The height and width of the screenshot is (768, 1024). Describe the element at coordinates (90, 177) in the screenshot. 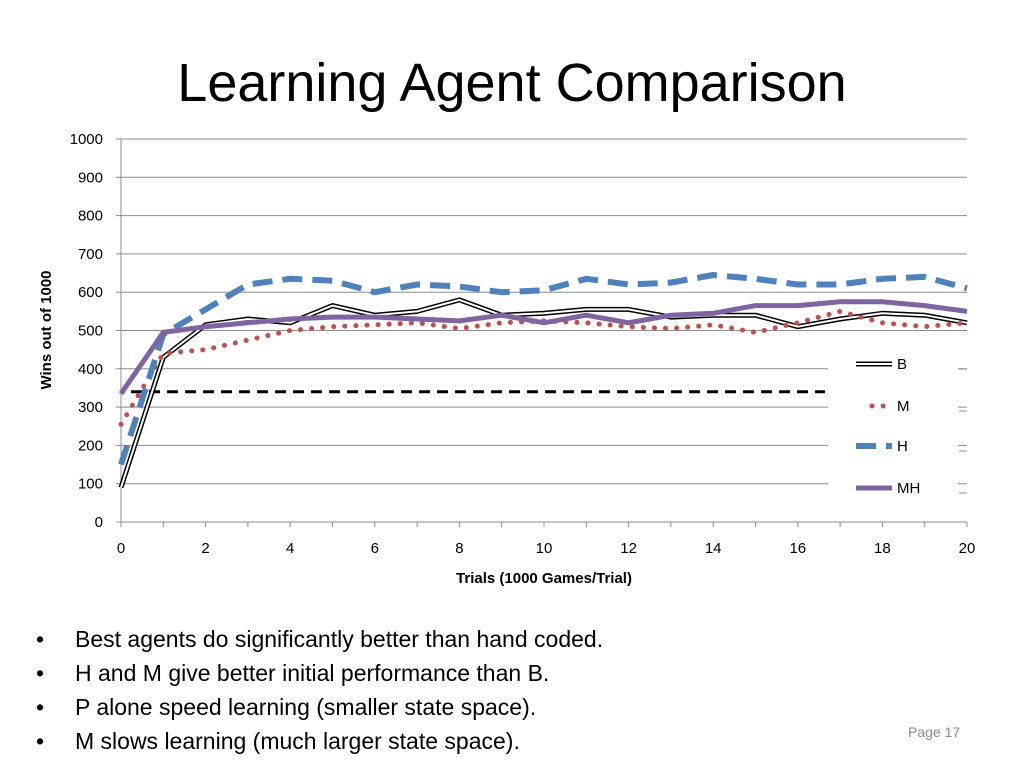

I see `y-tick-label: 900` at that location.